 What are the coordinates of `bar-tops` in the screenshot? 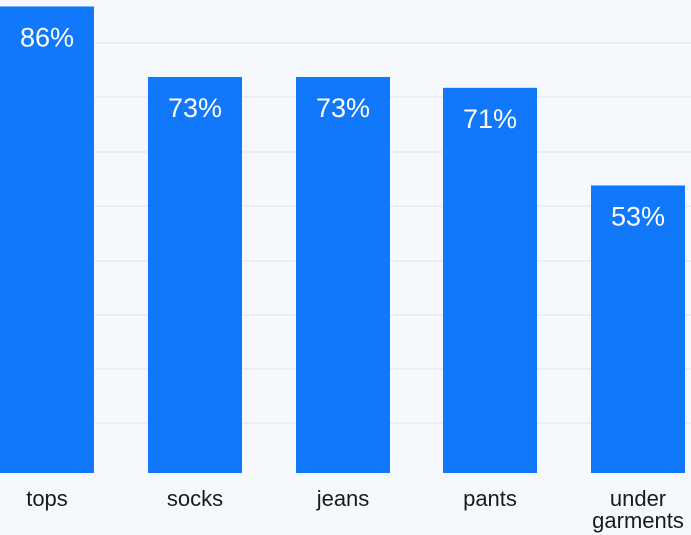 It's located at (47, 239).